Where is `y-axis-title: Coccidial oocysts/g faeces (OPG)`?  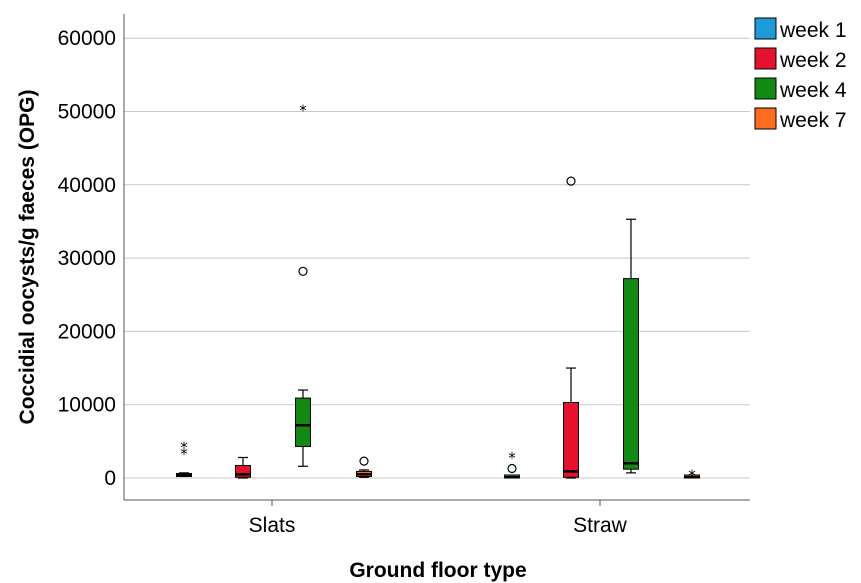 y-axis-title: Coccidial oocysts/g faeces (OPG) is located at coordinates (27, 257).